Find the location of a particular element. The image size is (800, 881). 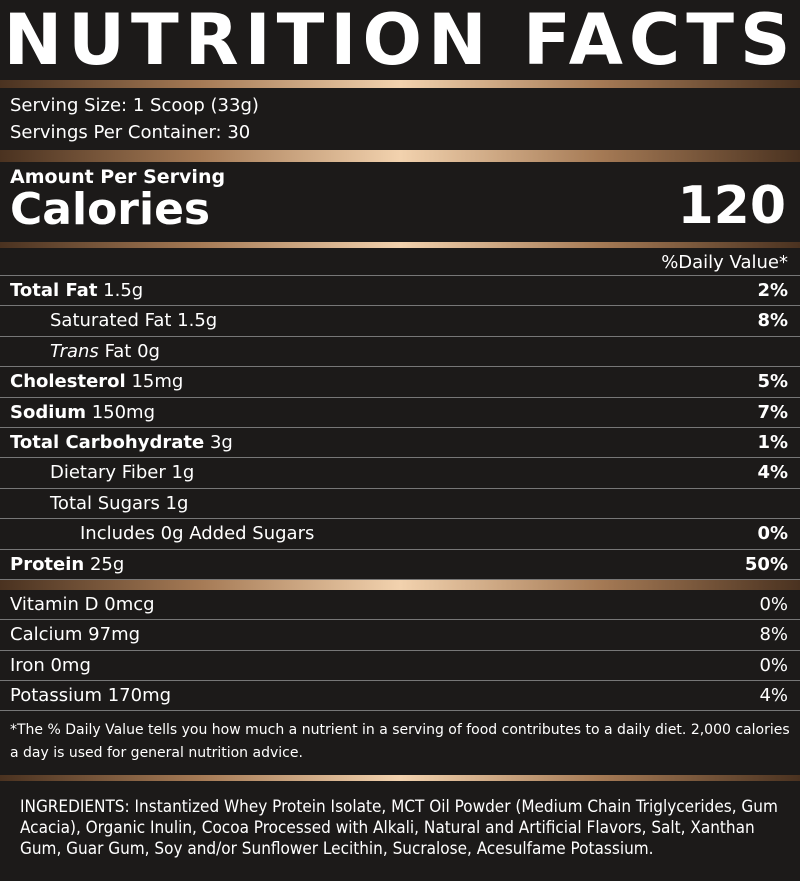

servings-per-container: Servings Per Container: 30 is located at coordinates (130, 132).